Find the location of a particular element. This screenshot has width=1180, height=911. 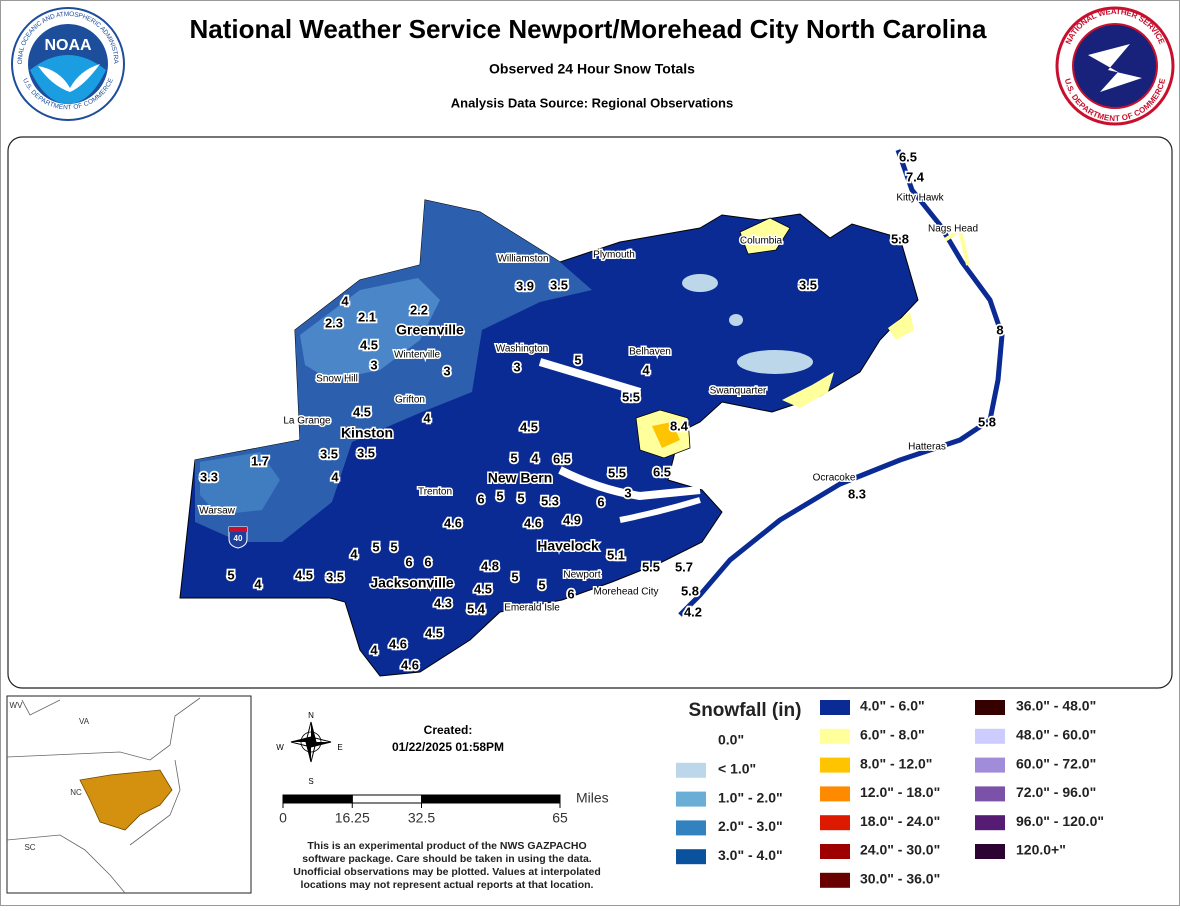

scale-tick-label: 32.5 is located at coordinates (421, 818).